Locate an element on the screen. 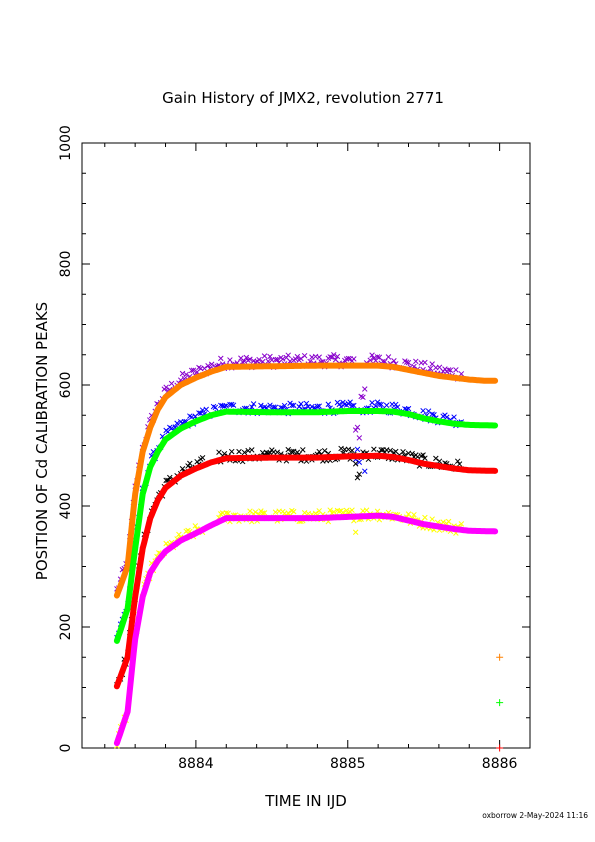  y-tick-label: 0 is located at coordinates (66, 748).